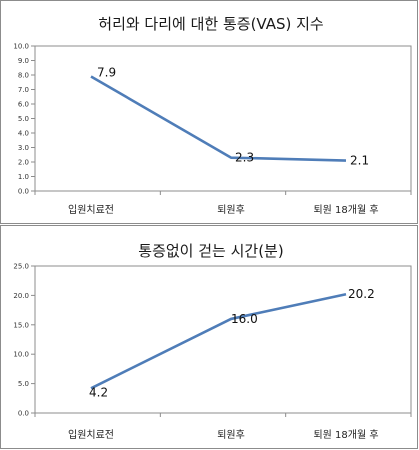 The image size is (419, 450). What do you see at coordinates (244, 158) in the screenshot?
I see `data-label: 2.3` at bounding box center [244, 158].